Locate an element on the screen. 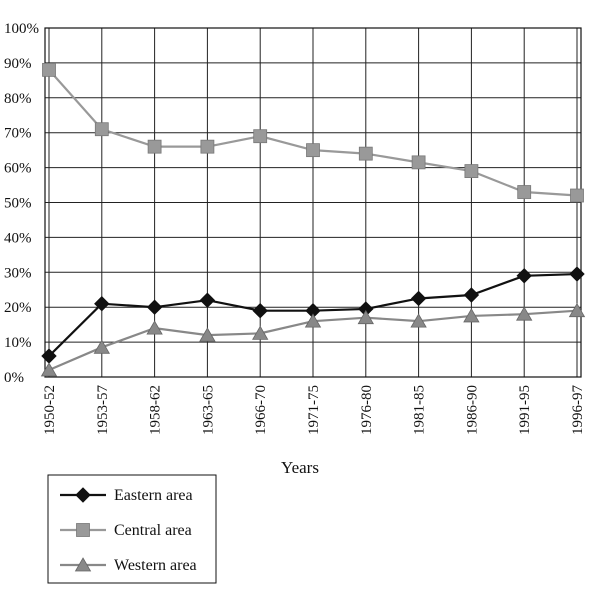  legend-label-central-area: Central area is located at coordinates (153, 530).